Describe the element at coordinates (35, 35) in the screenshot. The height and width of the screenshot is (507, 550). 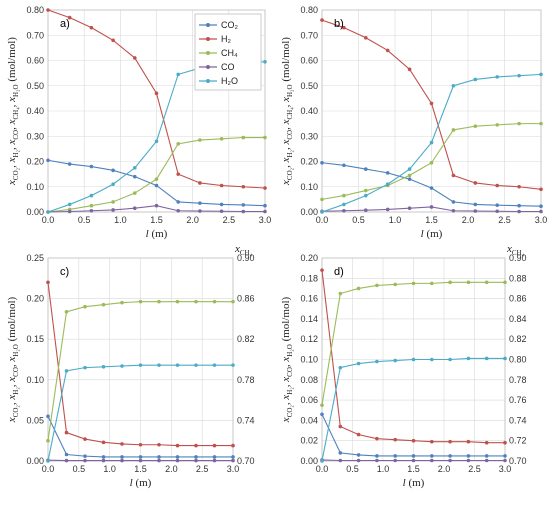
I see `y-tick-label: 0.70` at that location.